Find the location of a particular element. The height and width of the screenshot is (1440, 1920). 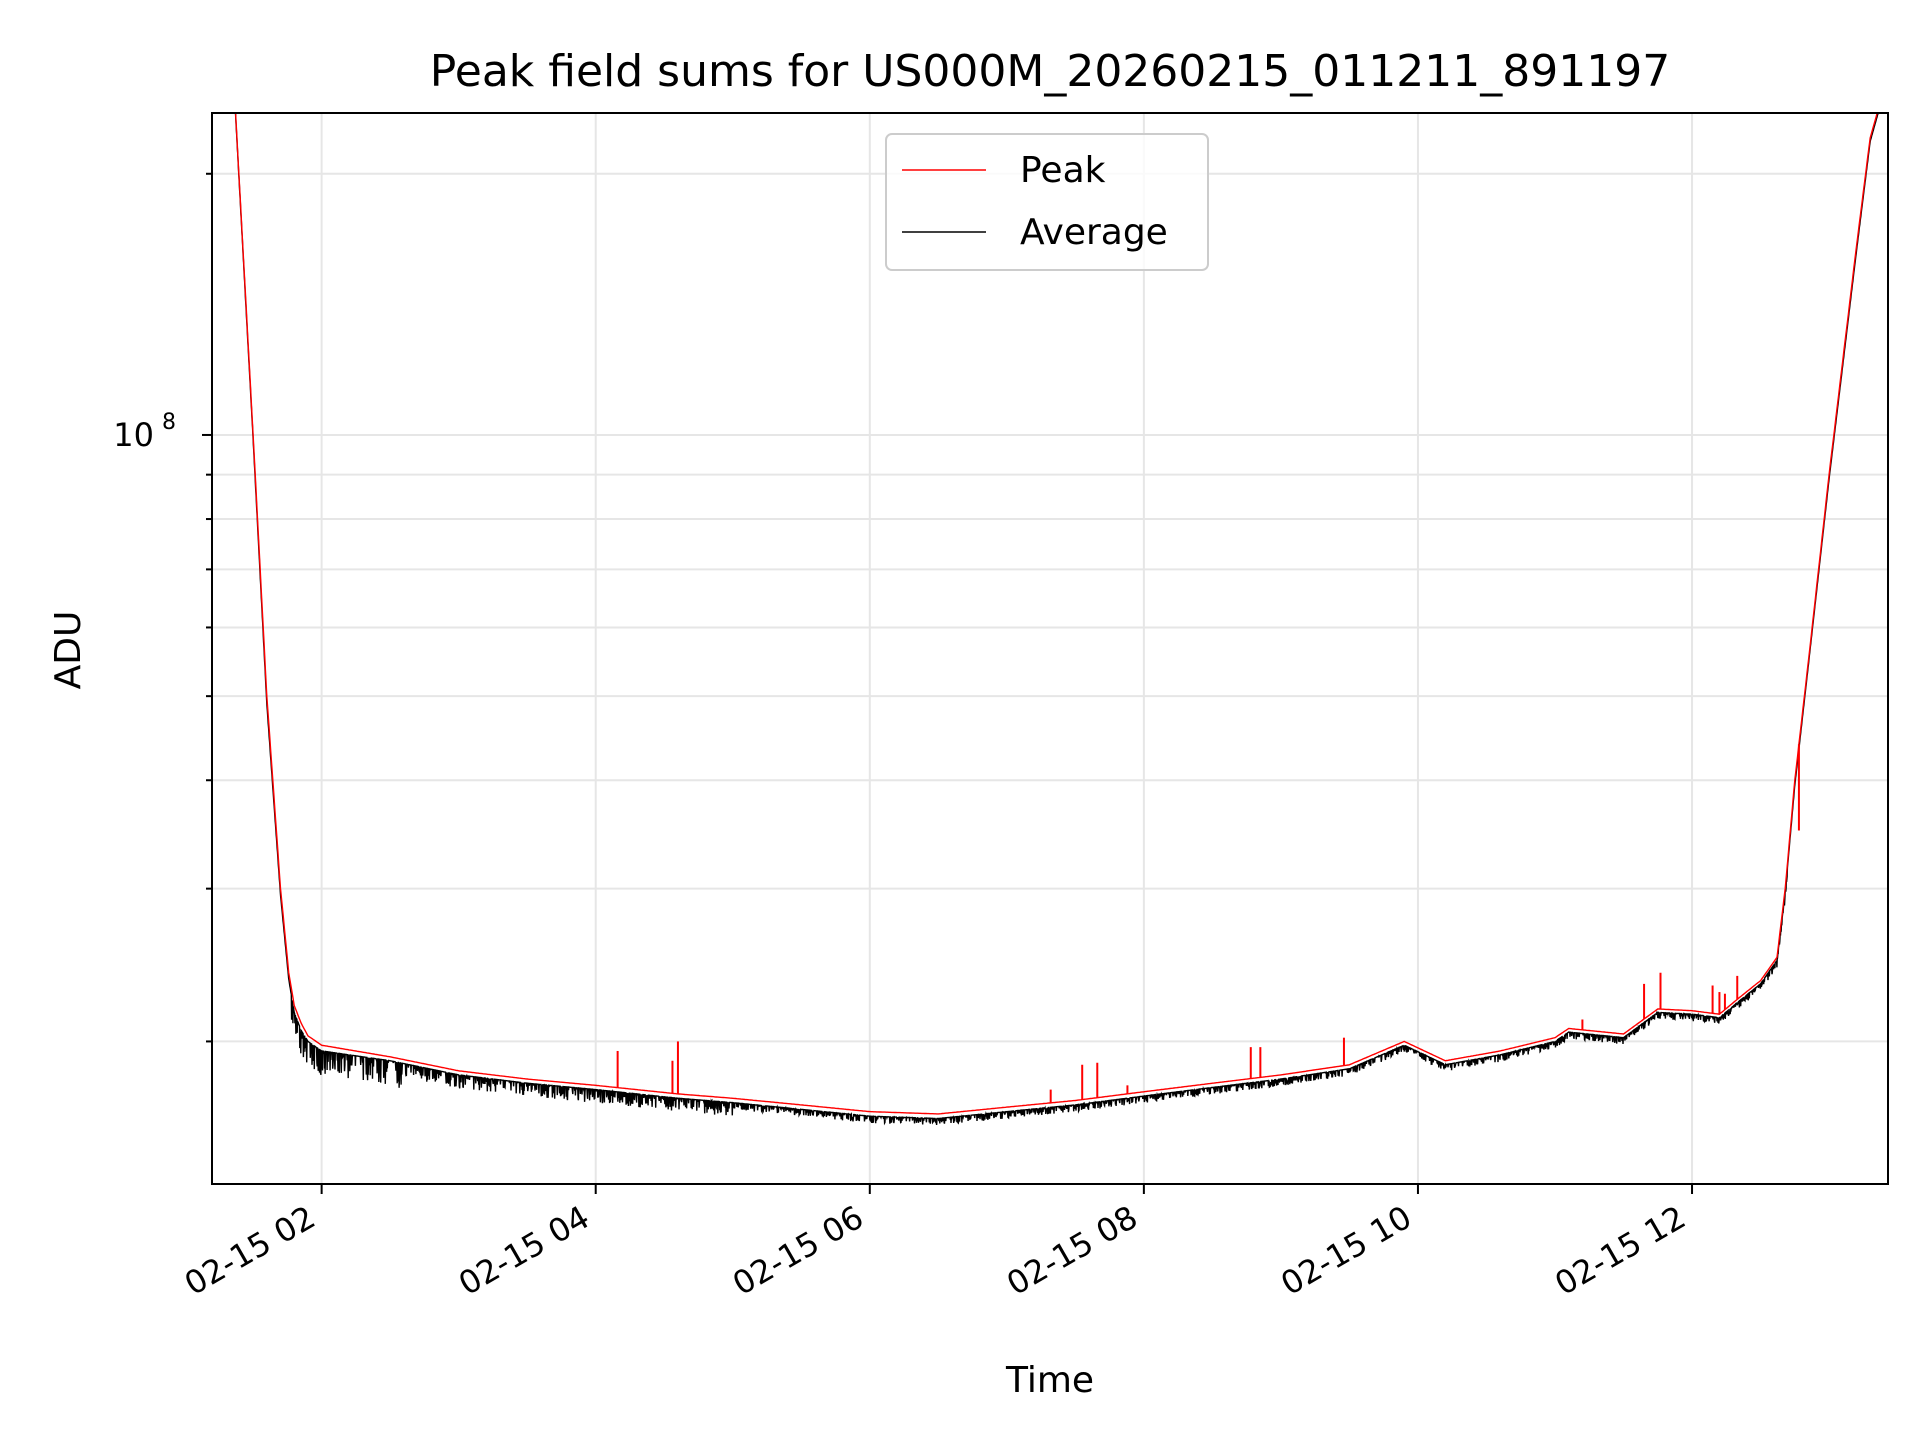

y-tick-label-base: 10 is located at coordinates (133, 435).